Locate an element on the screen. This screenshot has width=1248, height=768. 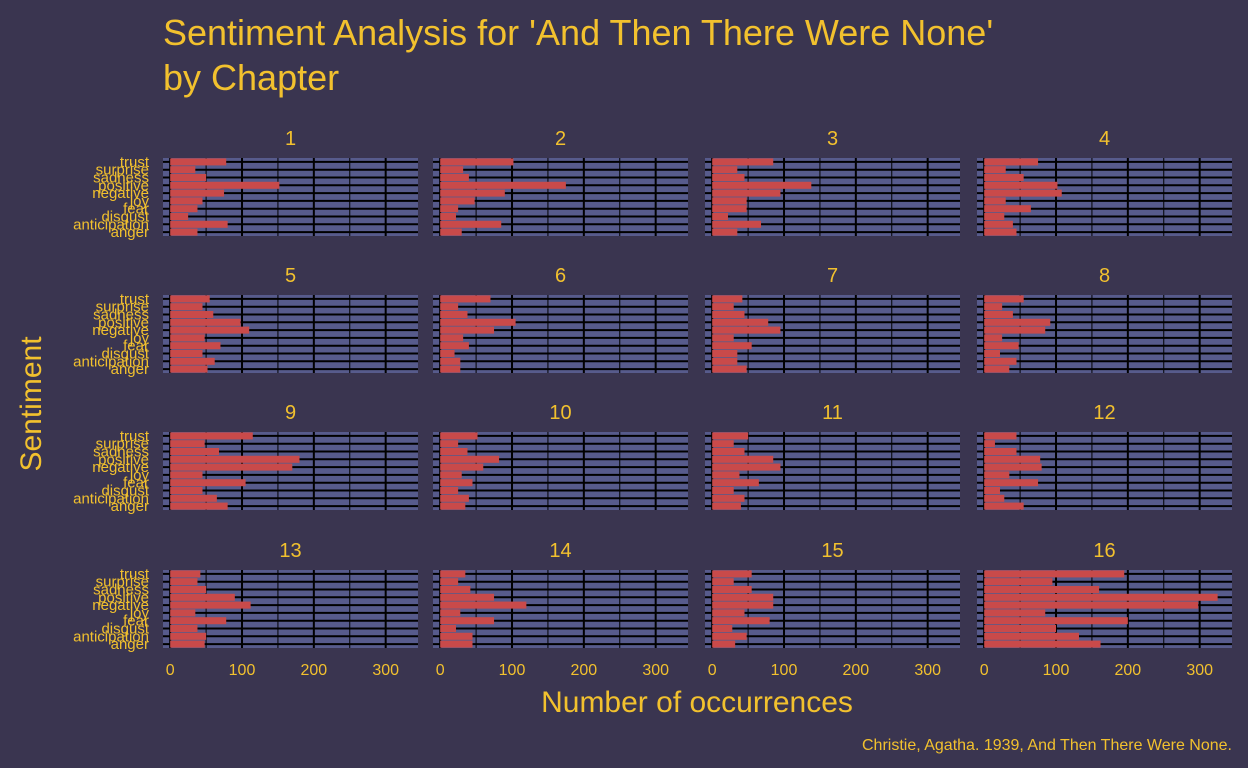
y-tick-label-anticipation: anticipation is located at coordinates (111, 361).